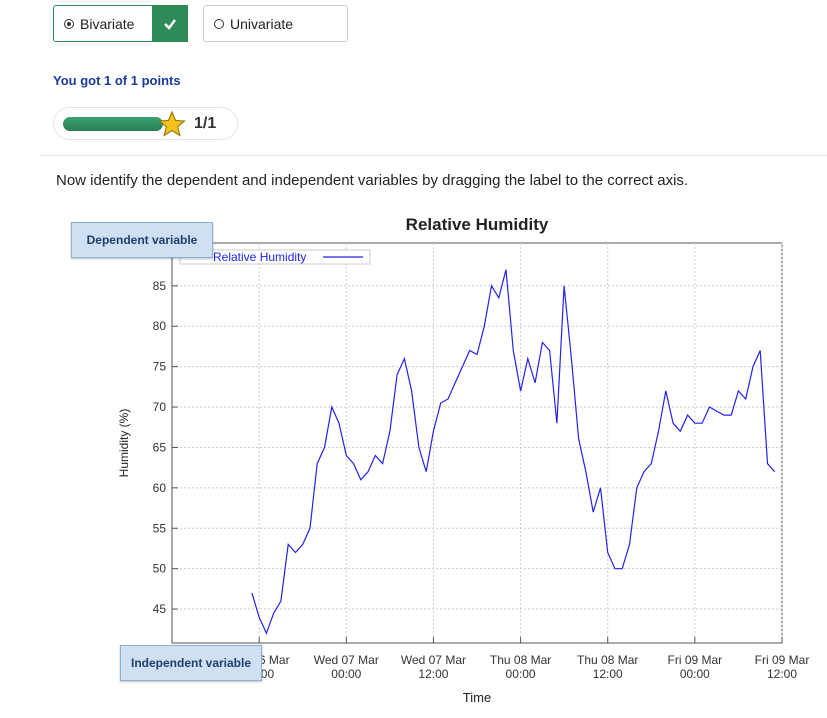 This screenshot has width=827, height=718. Describe the element at coordinates (160, 407) in the screenshot. I see `y-tick-label: 70` at that location.